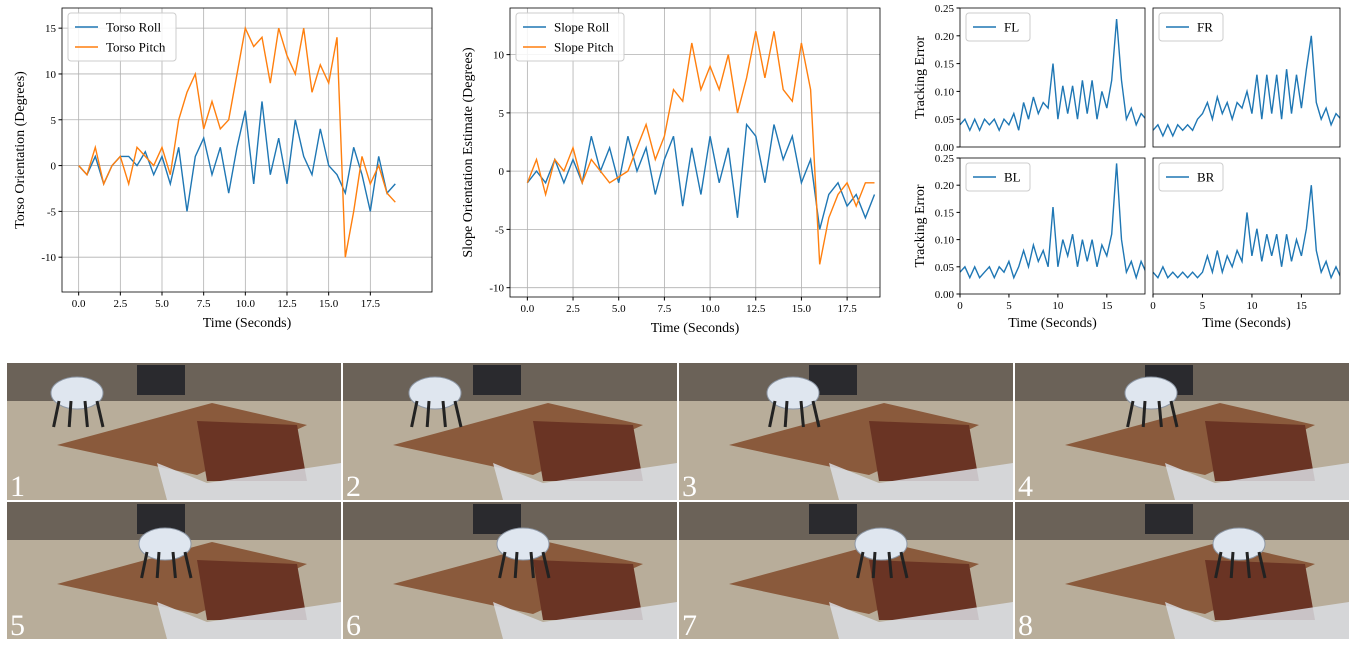 The height and width of the screenshot is (647, 1353). I want to click on chart: 0 5 10 15 Time (Seconds) BR, so click(1245, 244).